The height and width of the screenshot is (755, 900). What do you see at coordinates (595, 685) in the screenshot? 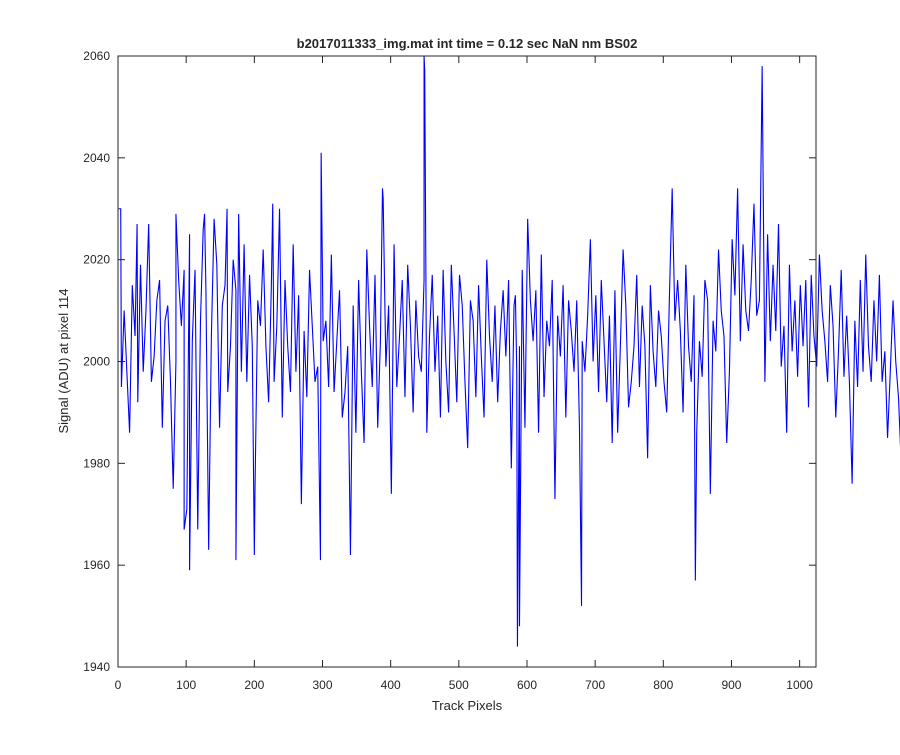
I see `x-tick-label: 700` at bounding box center [595, 685].